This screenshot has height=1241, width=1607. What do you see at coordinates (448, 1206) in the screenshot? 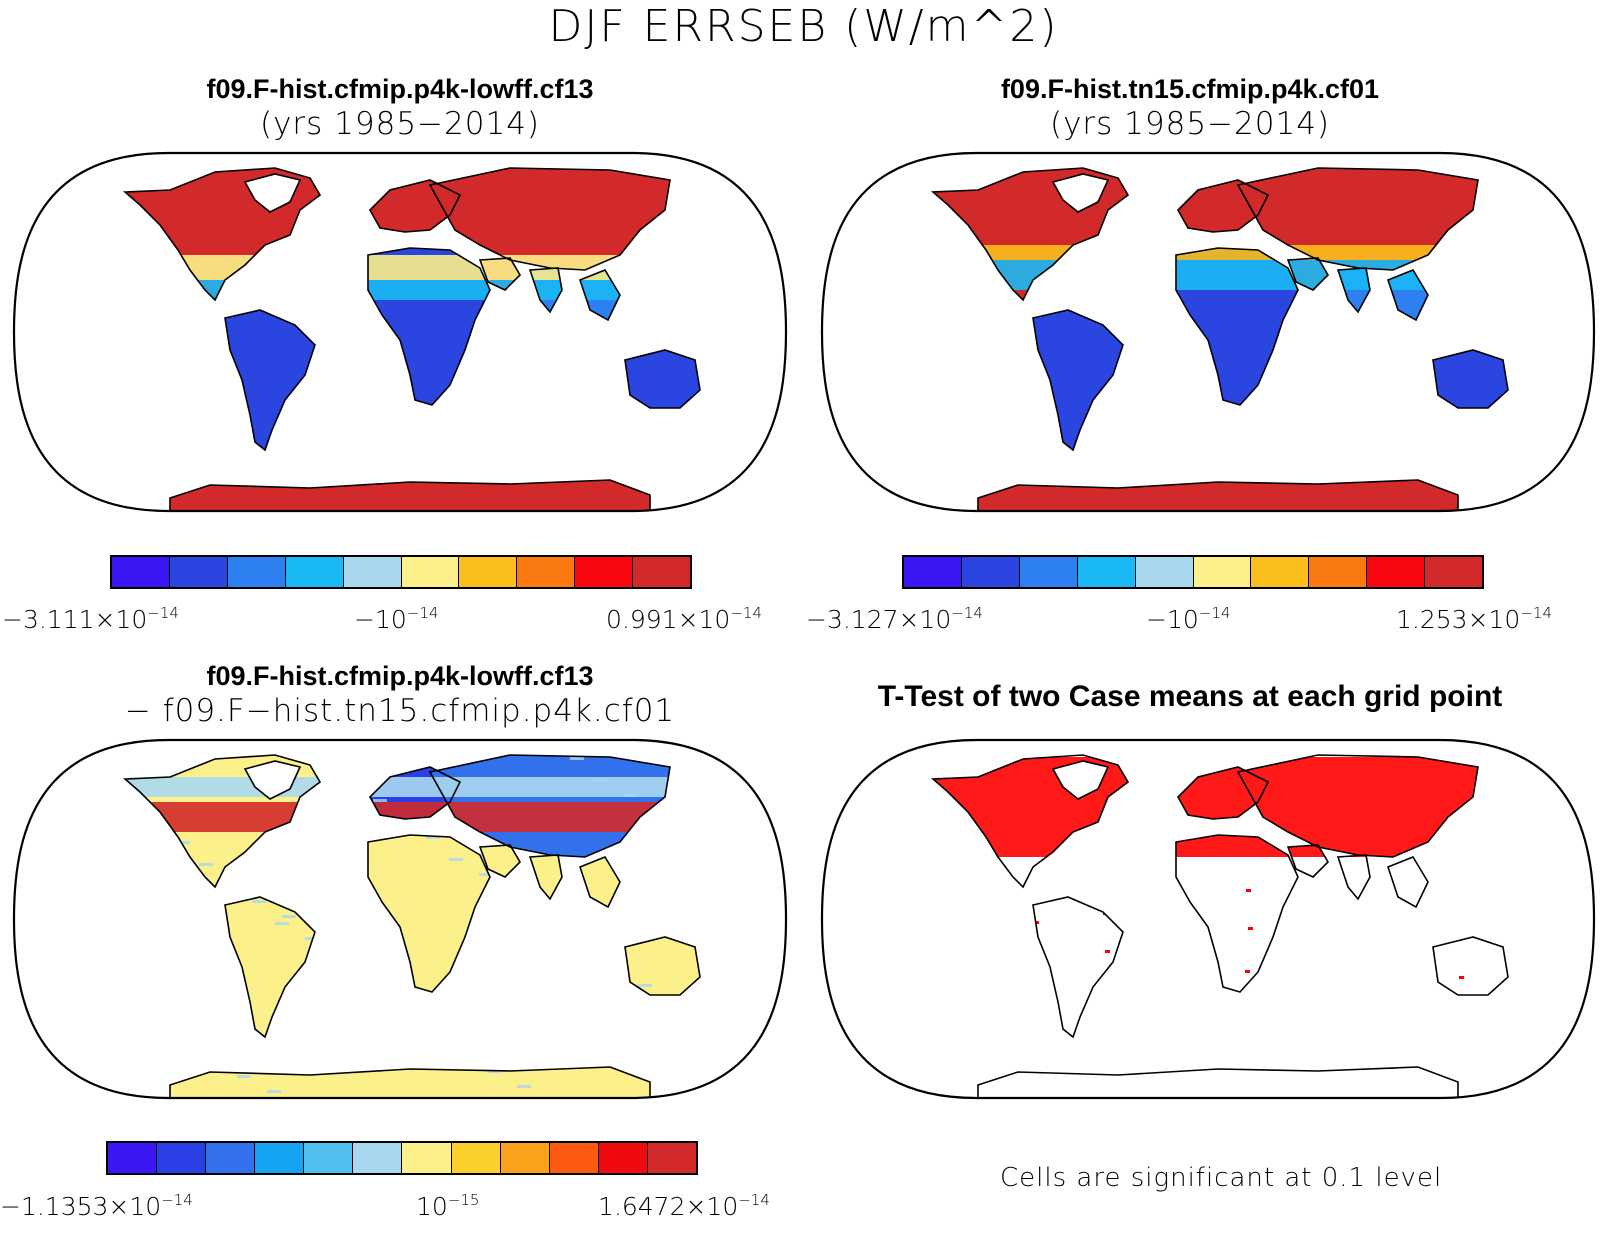
I see `colorbar-diff-label-mid: 10−15` at bounding box center [448, 1206].